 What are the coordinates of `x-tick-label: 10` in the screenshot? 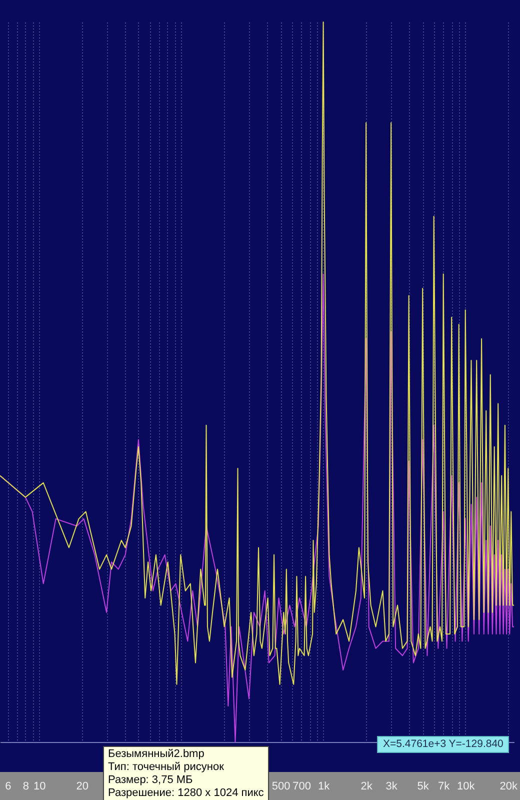 It's located at (40, 786).